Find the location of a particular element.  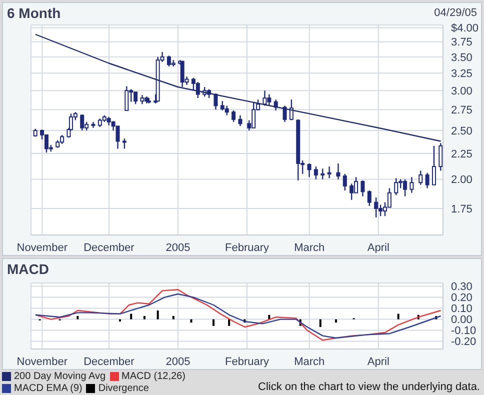

y-tick-label: 0.00 is located at coordinates (461, 320).